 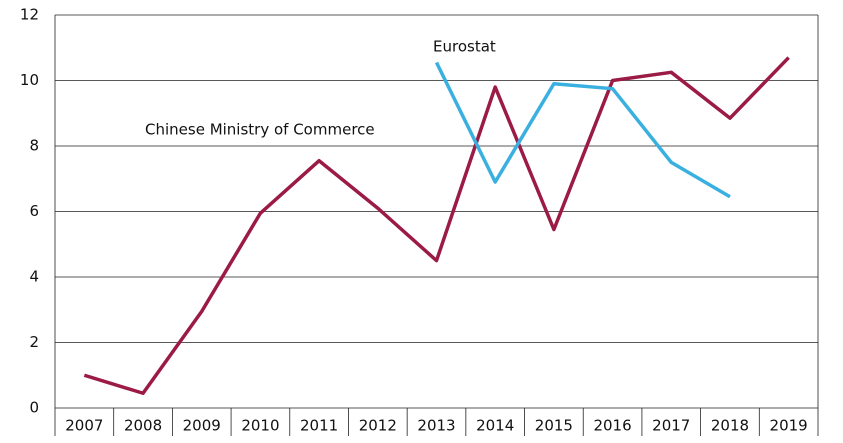 I want to click on x-tick-label: 2010, so click(x=260, y=426).